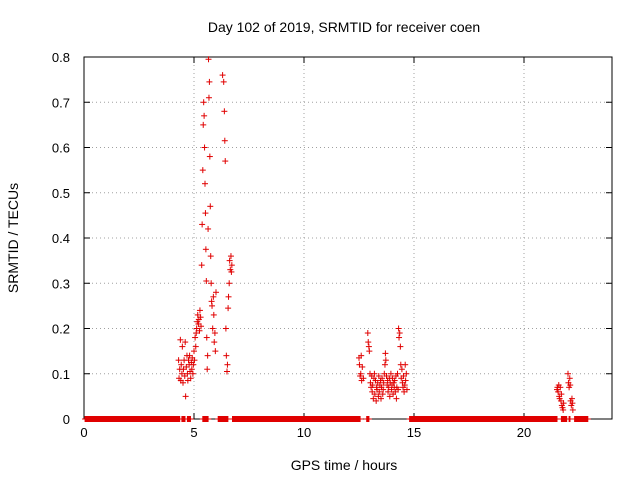 This screenshot has height=480, width=640. Describe the element at coordinates (344, 465) in the screenshot. I see `x-axis-label: GPS time / hours` at that location.